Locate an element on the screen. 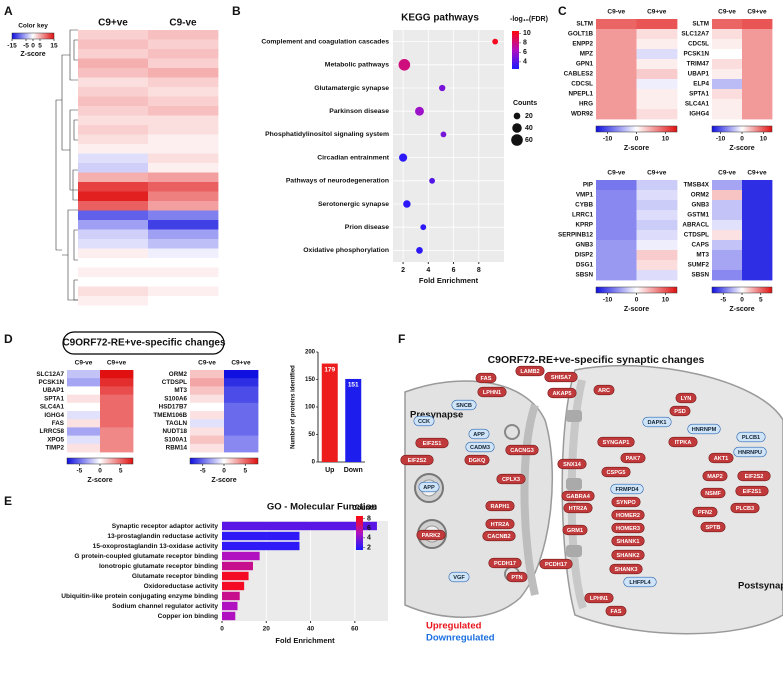 The height and width of the screenshot is (683, 783). row-label: GNB3 is located at coordinates (701, 205).